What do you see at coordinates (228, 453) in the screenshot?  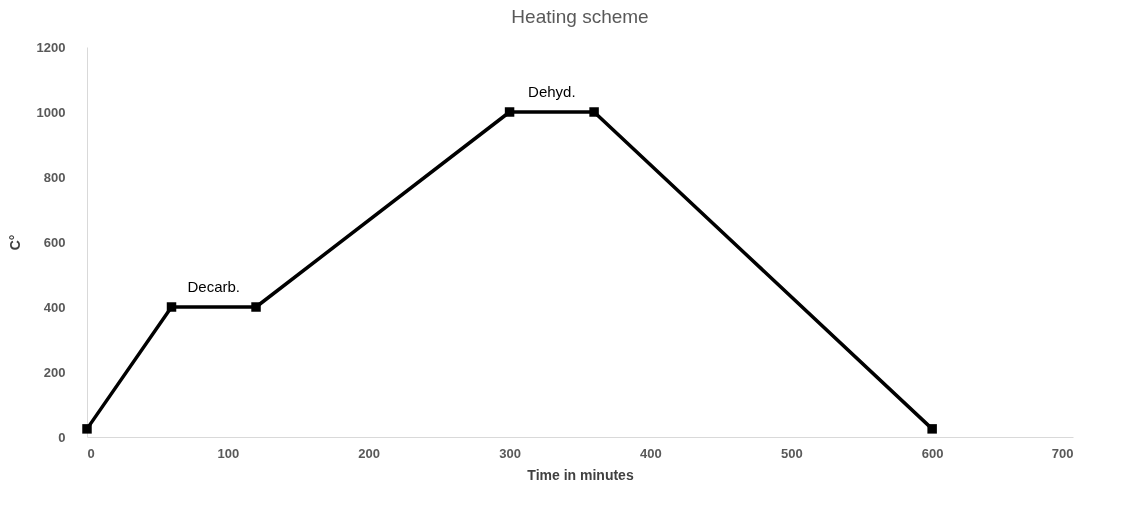 I see `x-tick-label: 100` at bounding box center [228, 453].